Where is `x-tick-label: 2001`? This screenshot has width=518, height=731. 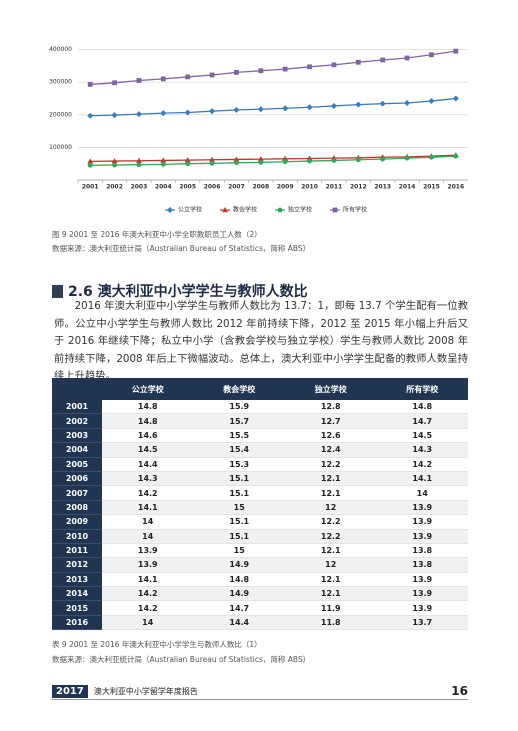
x-tick-label: 2001 is located at coordinates (90, 187).